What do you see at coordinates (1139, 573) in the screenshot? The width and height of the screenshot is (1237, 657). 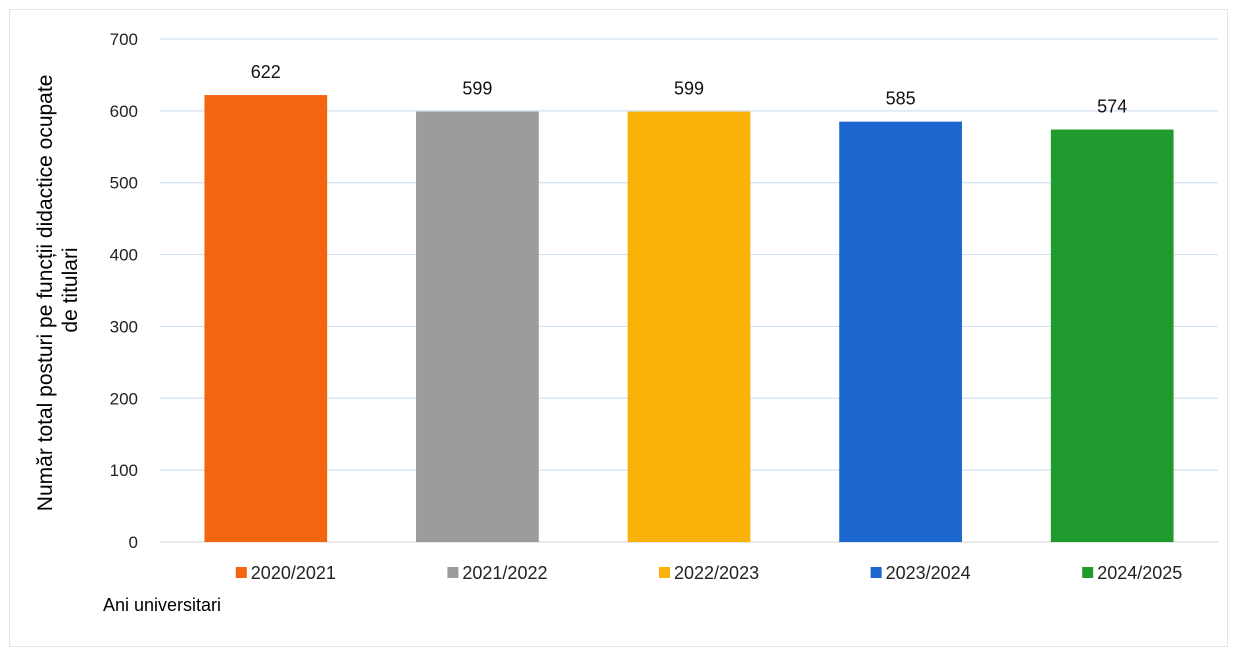 I see `legend-label: 2024/2025` at bounding box center [1139, 573].